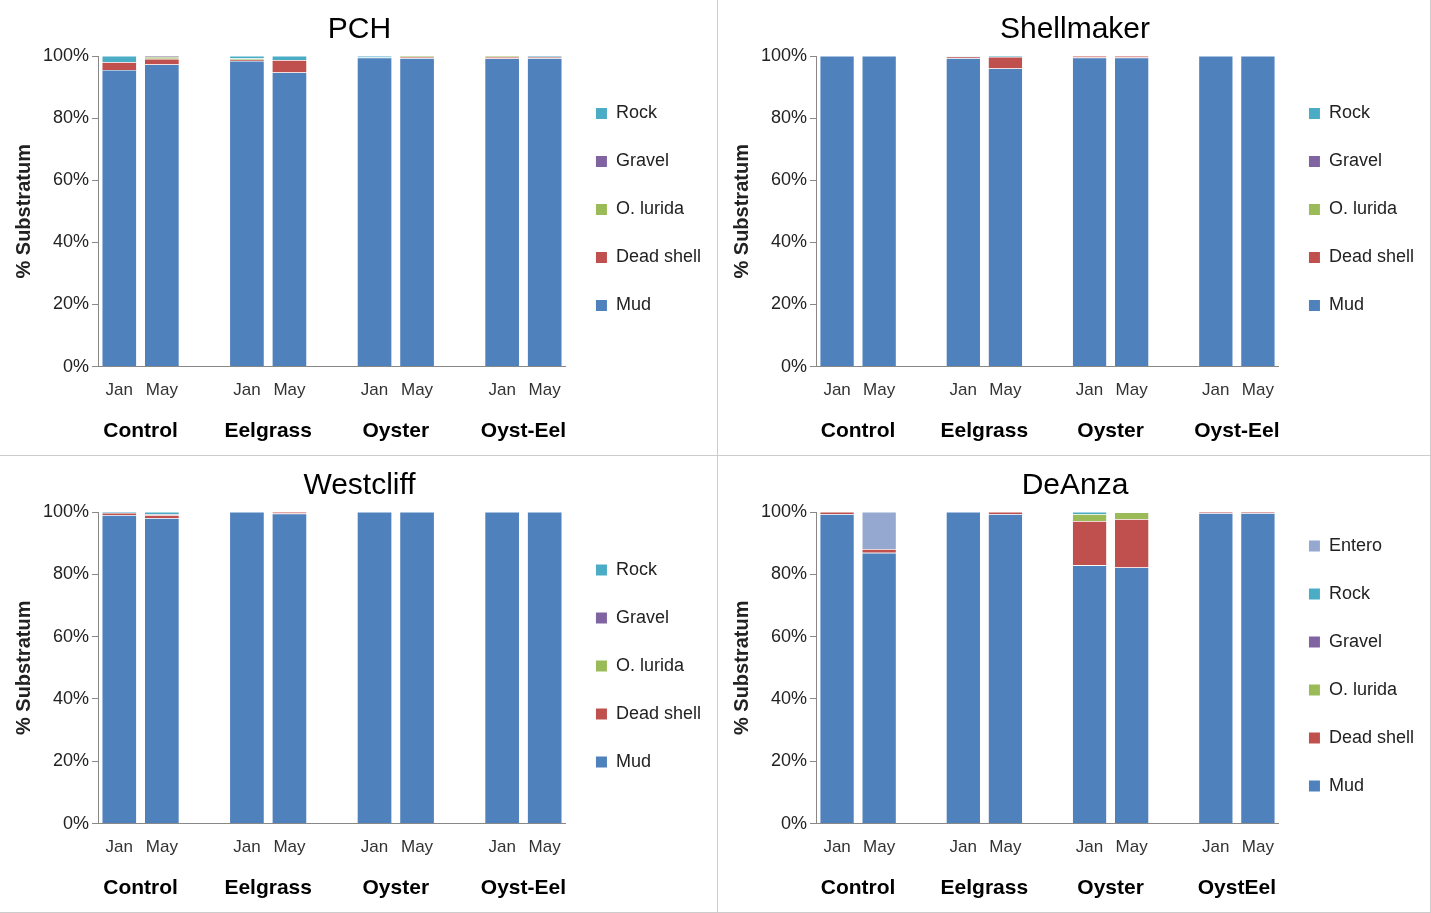 This screenshot has width=1431, height=913. Describe the element at coordinates (1236, 887) in the screenshot. I see `text: OystEel` at that location.